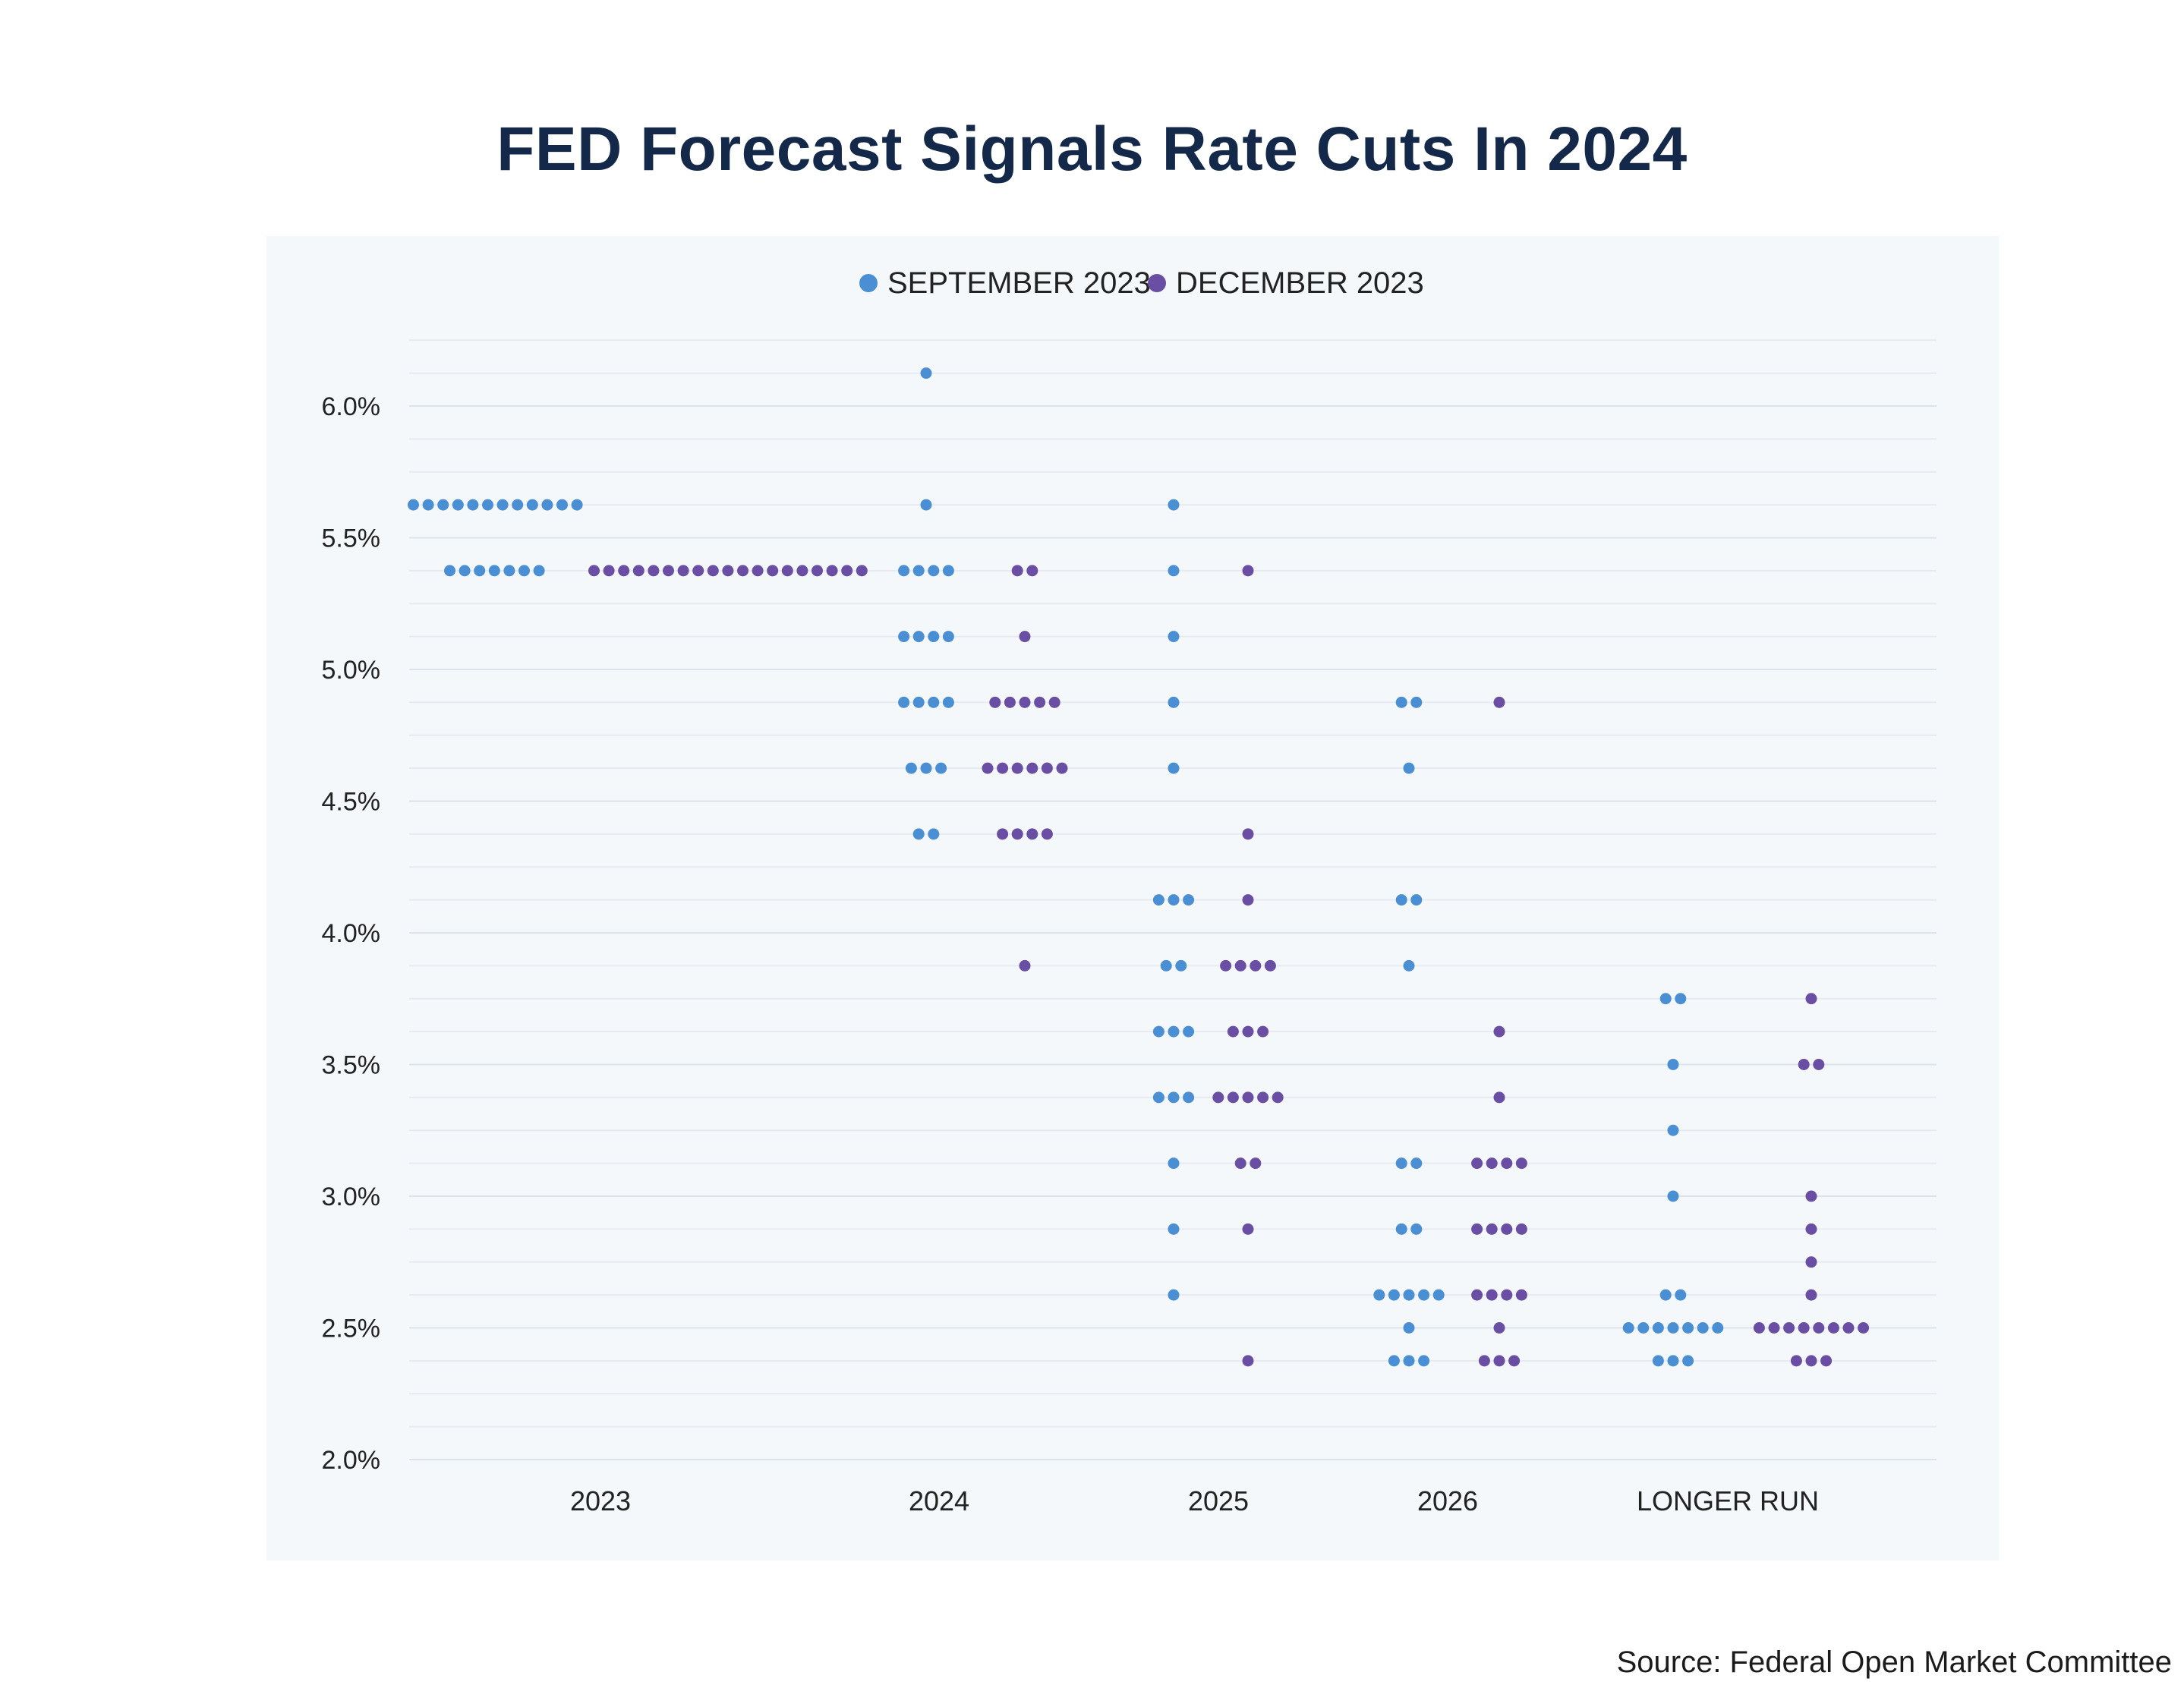  Describe the element at coordinates (351, 1329) in the screenshot. I see `y-tick-label: 2.5%` at that location.